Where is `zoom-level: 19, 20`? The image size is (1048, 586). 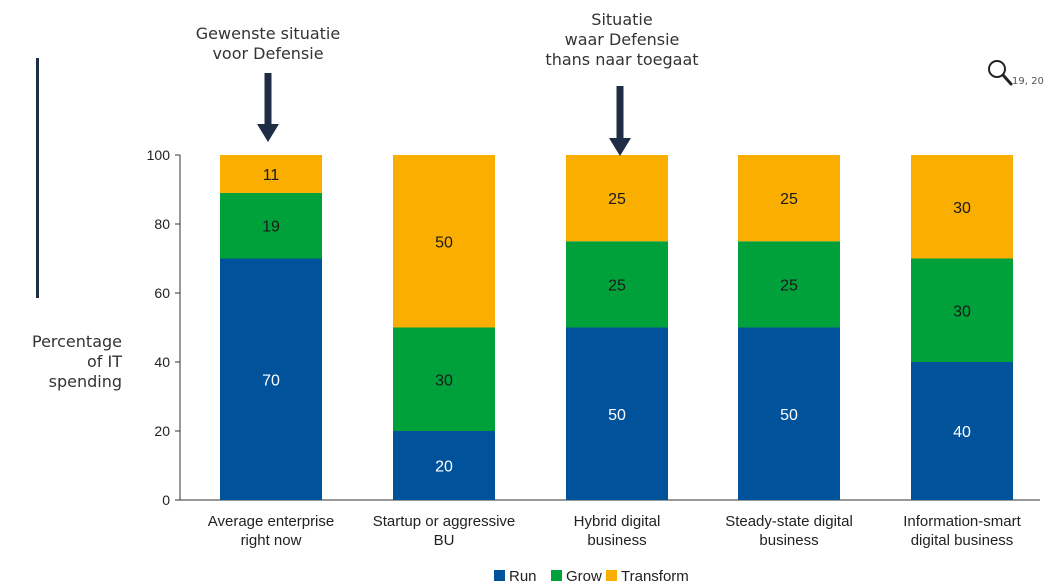 zoom-level: 19, 20 is located at coordinates (1028, 81).